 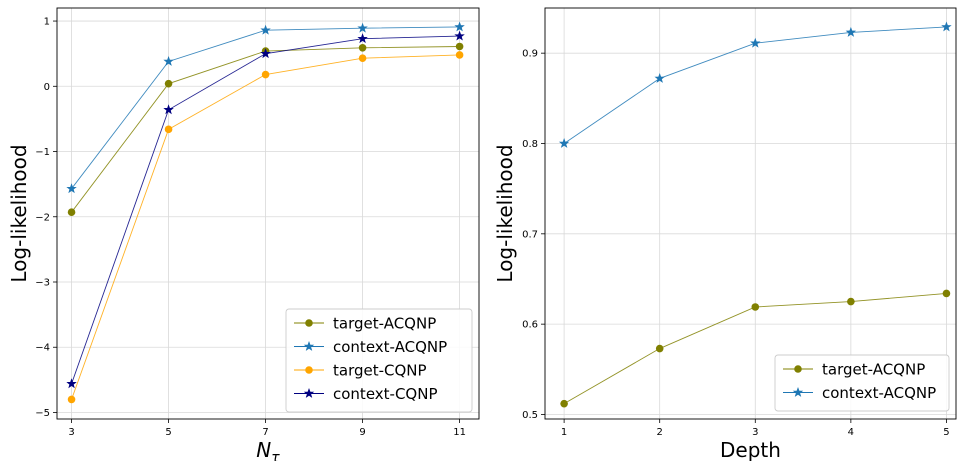 What do you see at coordinates (755, 84) in the screenshot?
I see `series-context-ACQNP` at bounding box center [755, 84].